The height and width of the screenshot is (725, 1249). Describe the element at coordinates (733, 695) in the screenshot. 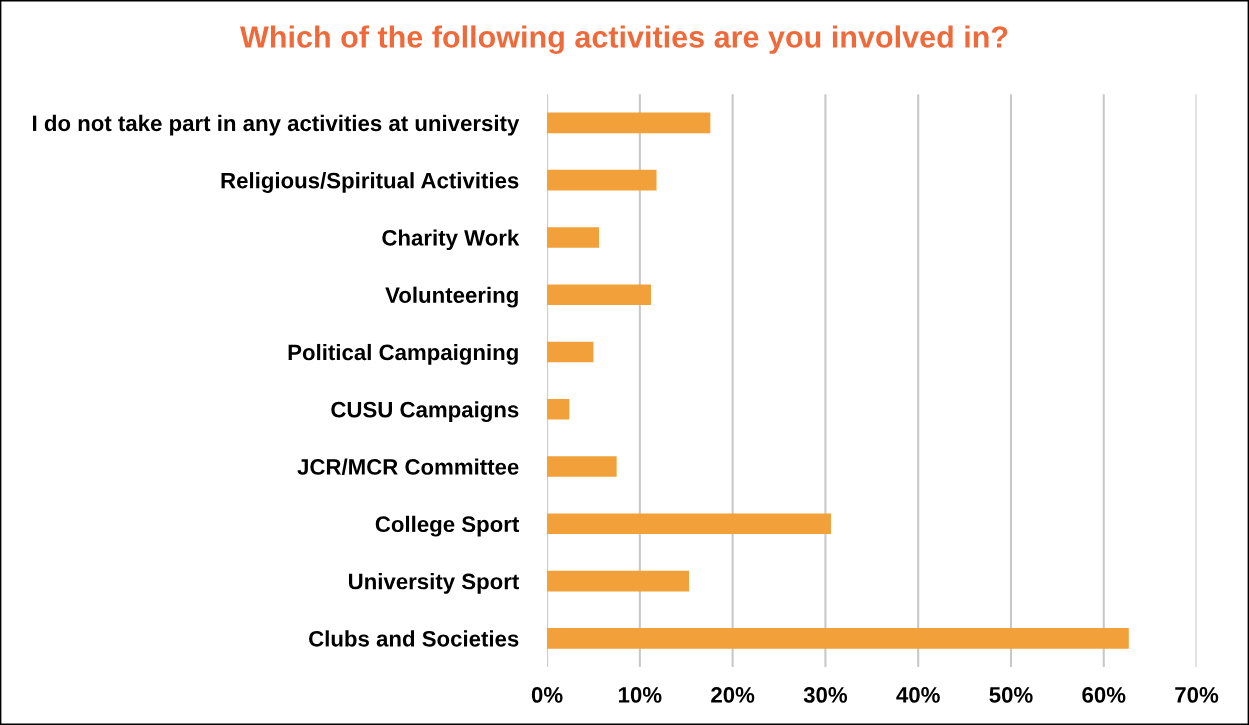

I see `x-tick-label: 20%` at that location.